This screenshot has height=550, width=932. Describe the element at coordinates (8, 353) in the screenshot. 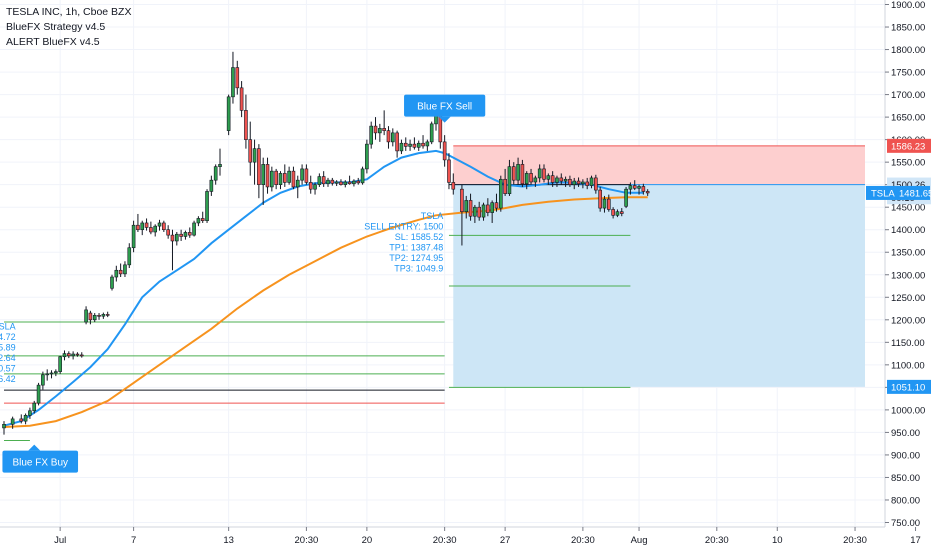

I see `signal-text-block: TSLA044.72015.89082.64120.57196.42` at that location.